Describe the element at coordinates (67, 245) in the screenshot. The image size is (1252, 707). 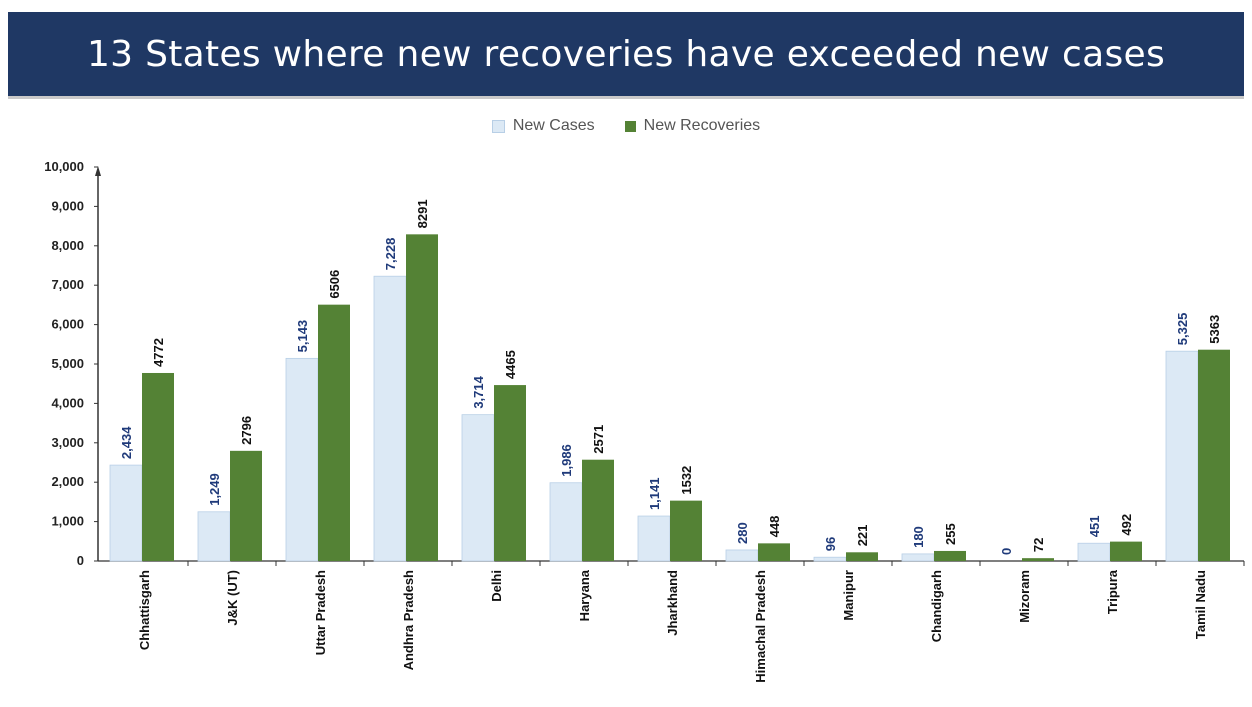
I see `y-tick-label: 8,000` at that location.